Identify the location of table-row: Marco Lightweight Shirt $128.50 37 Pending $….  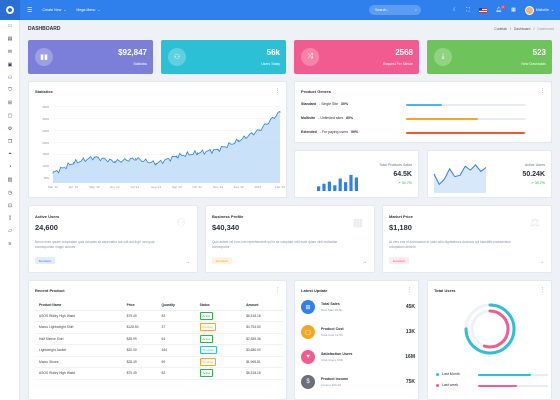
(159, 327).